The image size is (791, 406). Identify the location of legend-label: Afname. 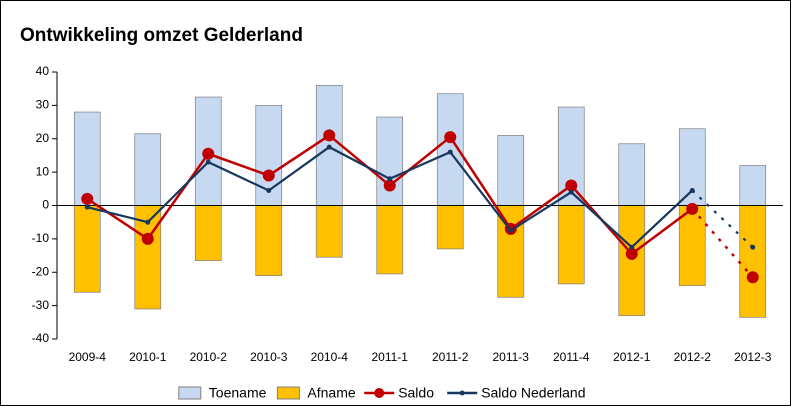
(331, 393).